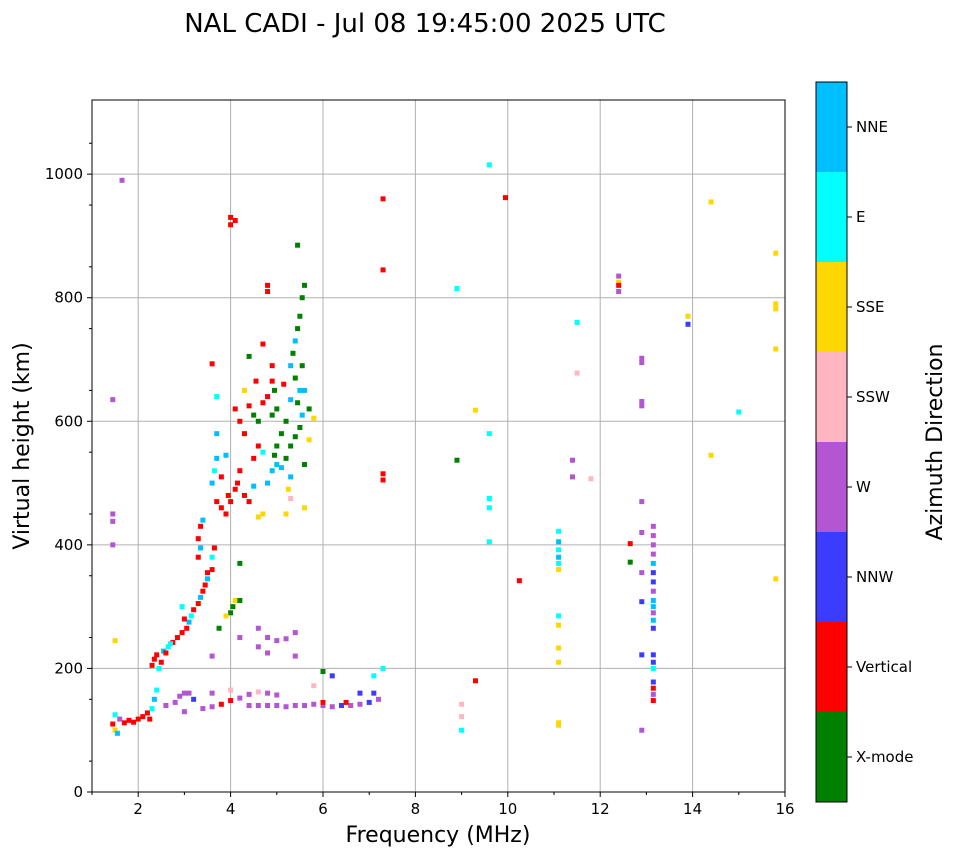  Describe the element at coordinates (507, 809) in the screenshot. I see `x-tick-label: 10` at that location.